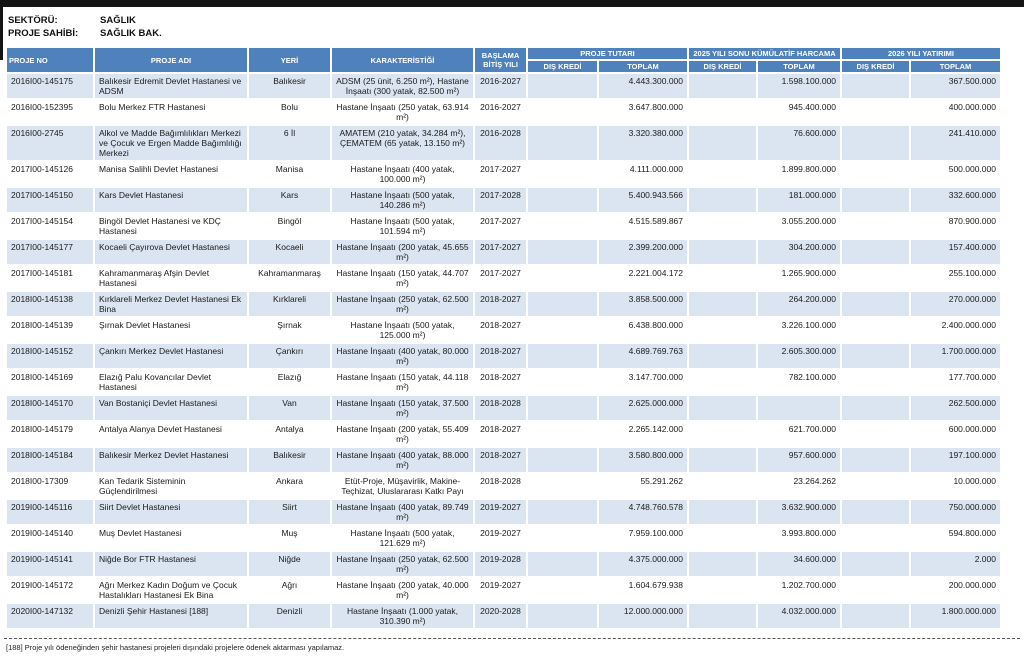 The height and width of the screenshot is (660, 1024). Describe the element at coordinates (50, 434) in the screenshot. I see `cell-proje-no: 2018I00-145179` at that location.